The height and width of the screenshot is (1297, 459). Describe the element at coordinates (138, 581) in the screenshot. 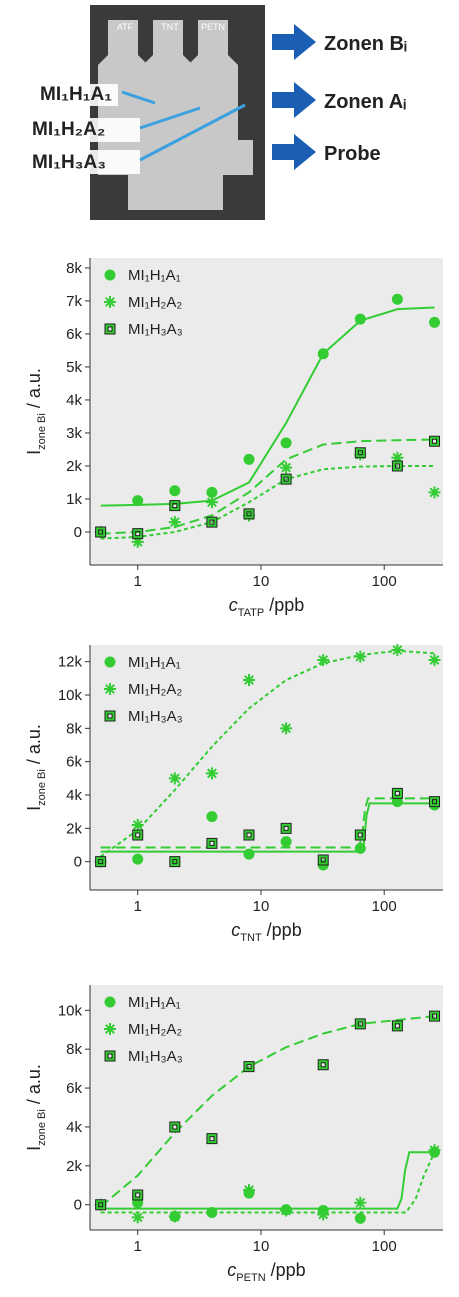

I see `x-tick-label: 1` at that location.